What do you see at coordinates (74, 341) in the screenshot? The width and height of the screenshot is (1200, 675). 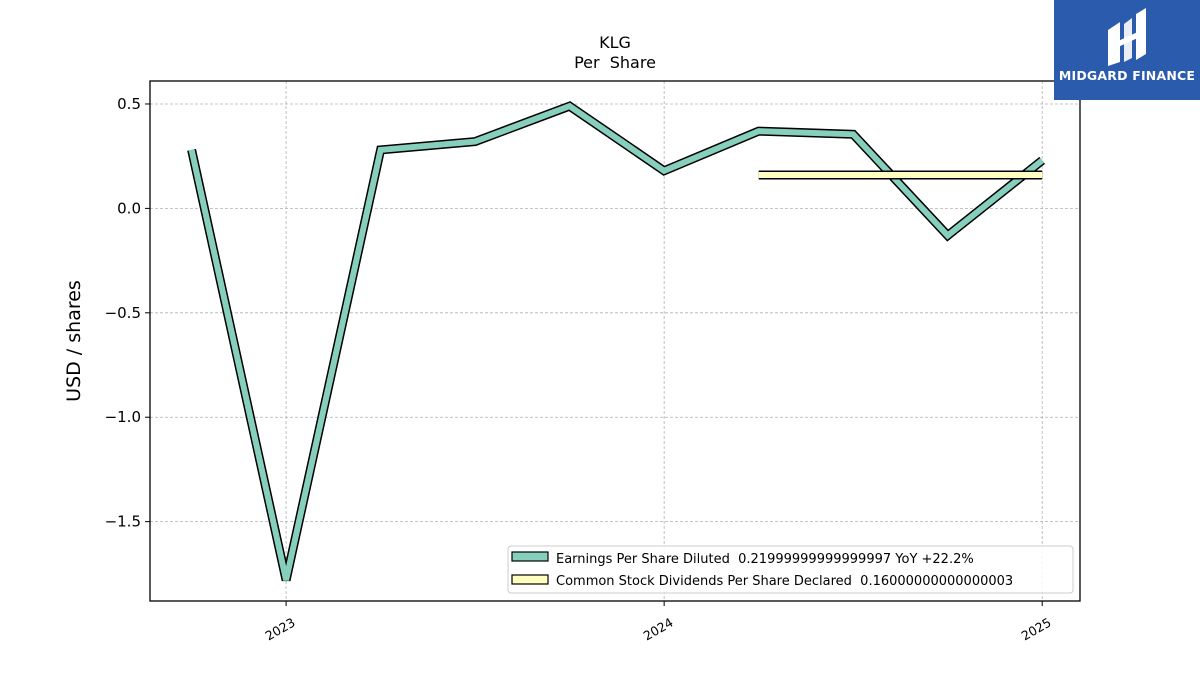 I see `y-axis-label: USD / shares` at bounding box center [74, 341].